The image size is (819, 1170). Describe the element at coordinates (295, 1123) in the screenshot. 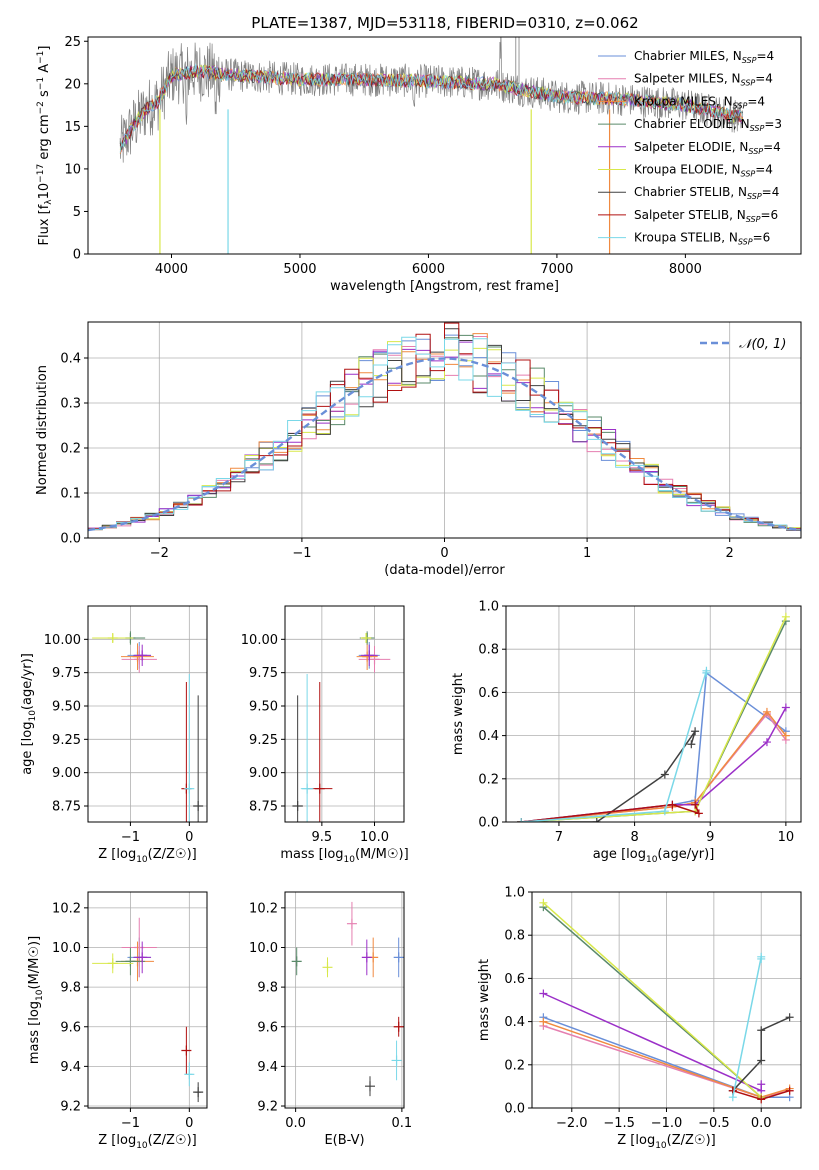

I see `x-tick-label: 0.0` at that location.